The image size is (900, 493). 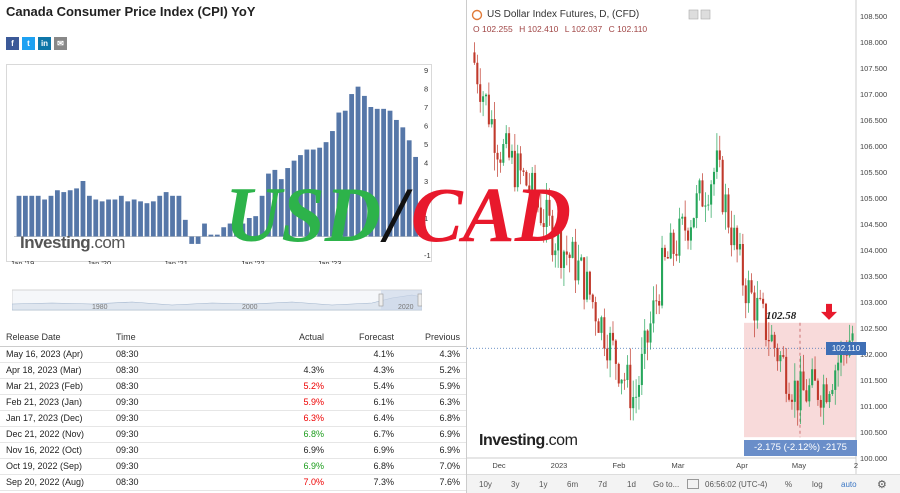 I want to click on settings-icon, so click(x=693, y=14).